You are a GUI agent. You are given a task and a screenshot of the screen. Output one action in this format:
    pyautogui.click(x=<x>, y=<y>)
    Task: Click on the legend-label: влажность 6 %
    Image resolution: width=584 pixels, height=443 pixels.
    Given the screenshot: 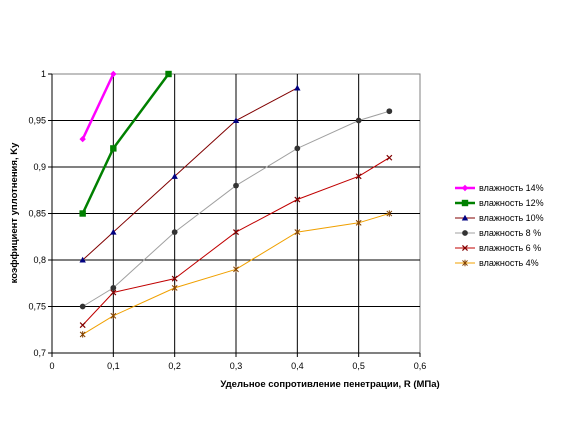 What is the action you would take?
    pyautogui.click(x=510, y=248)
    